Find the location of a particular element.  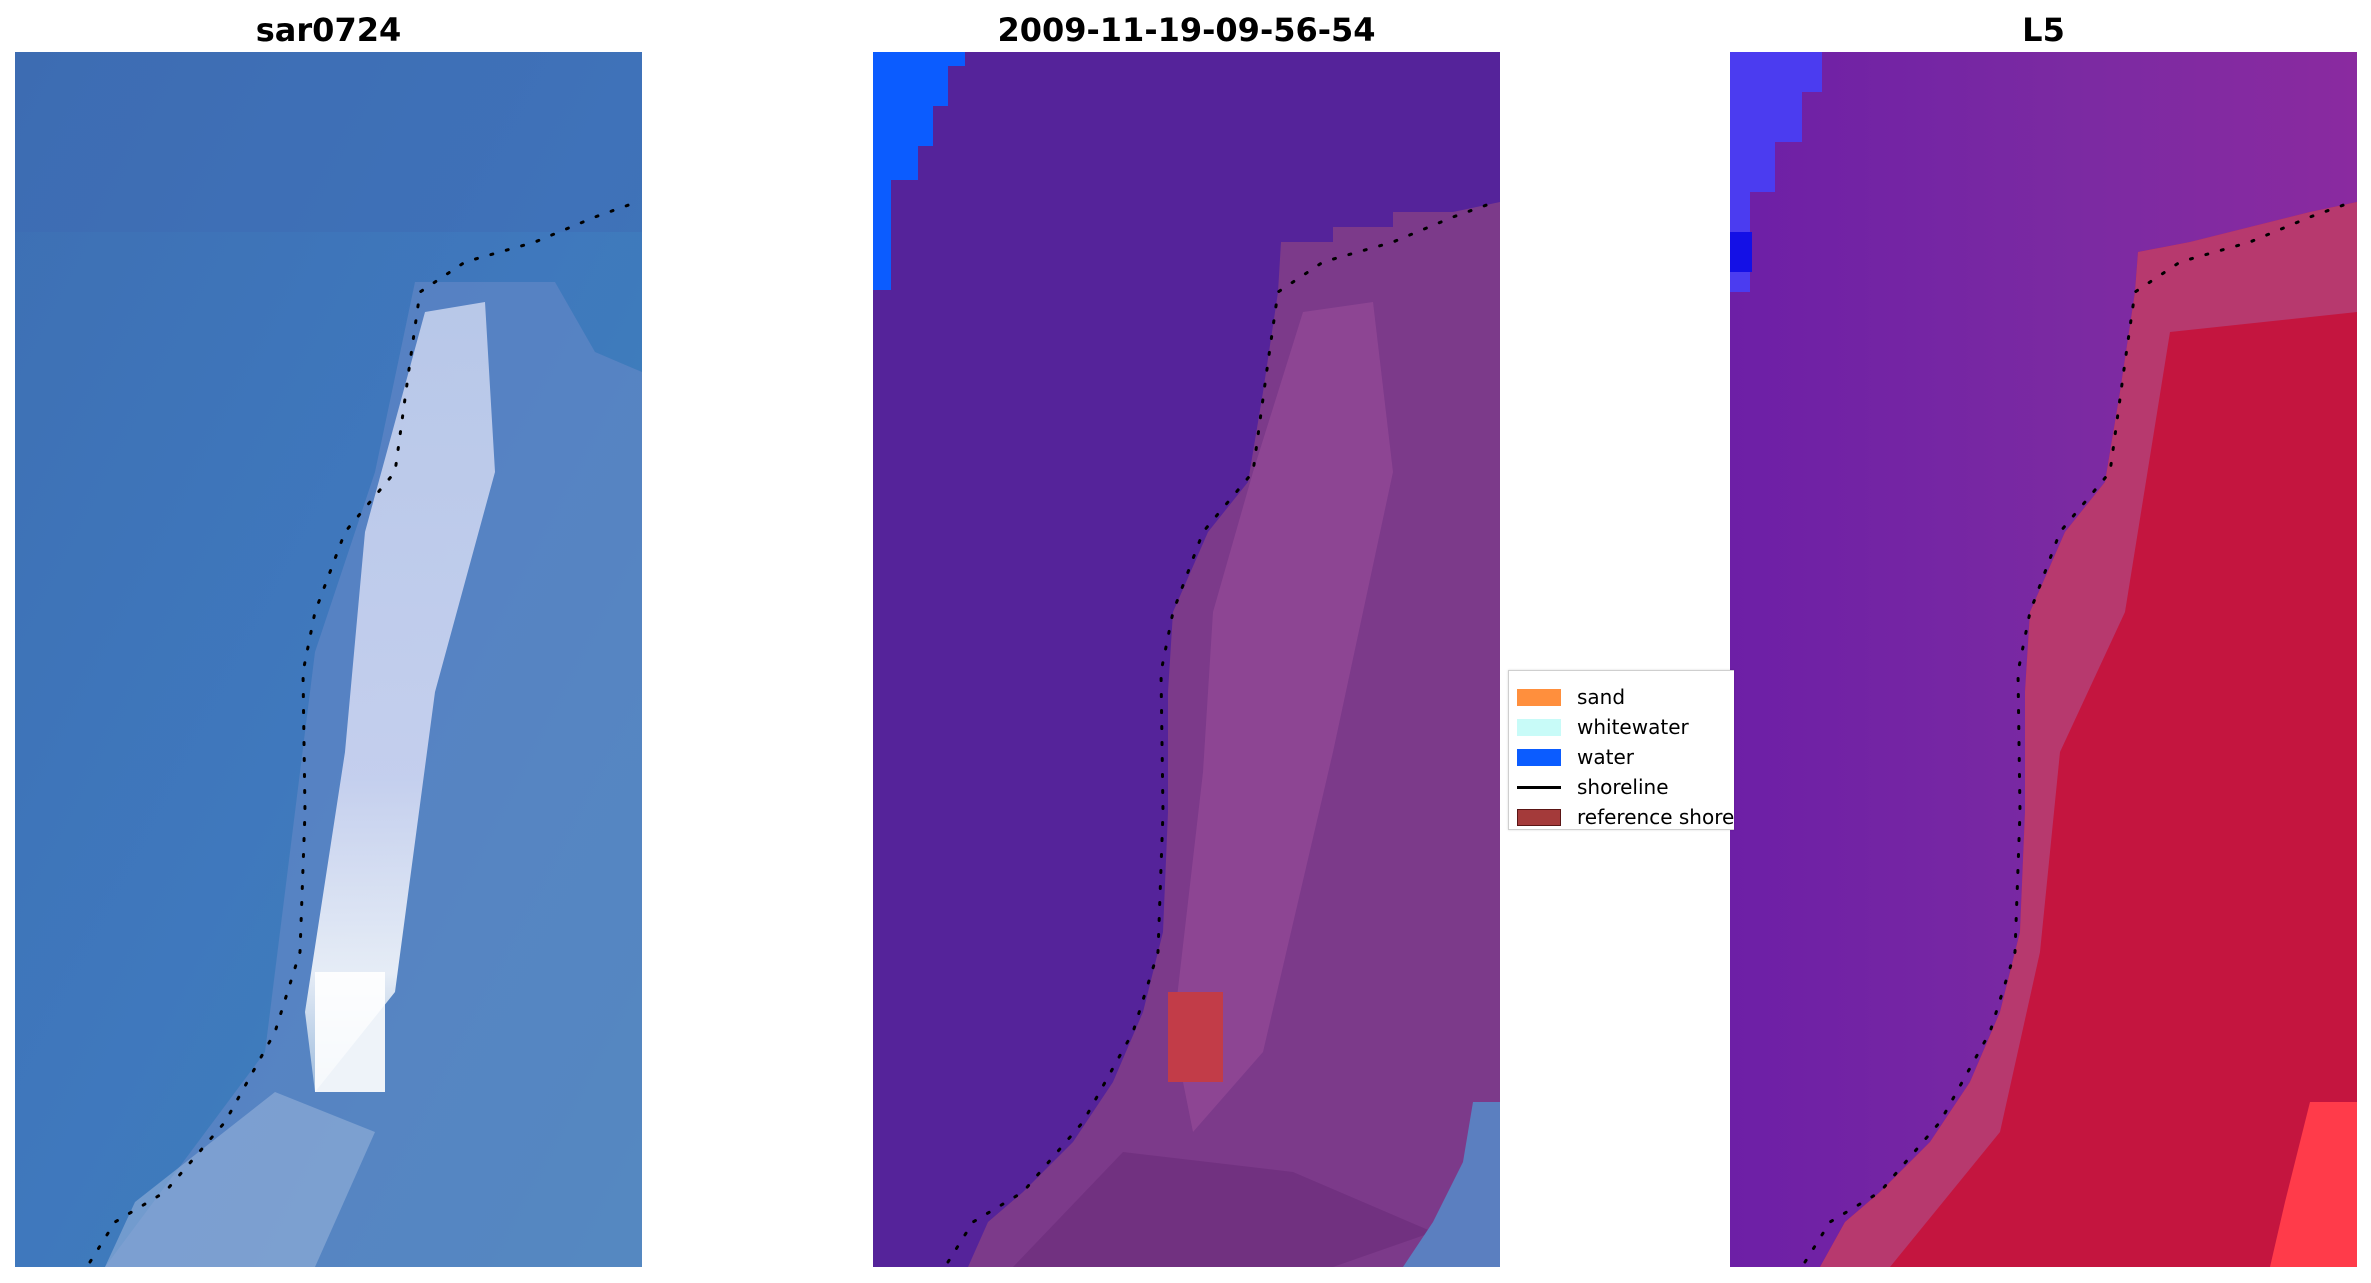

sand-swatch is located at coordinates (1539, 697).